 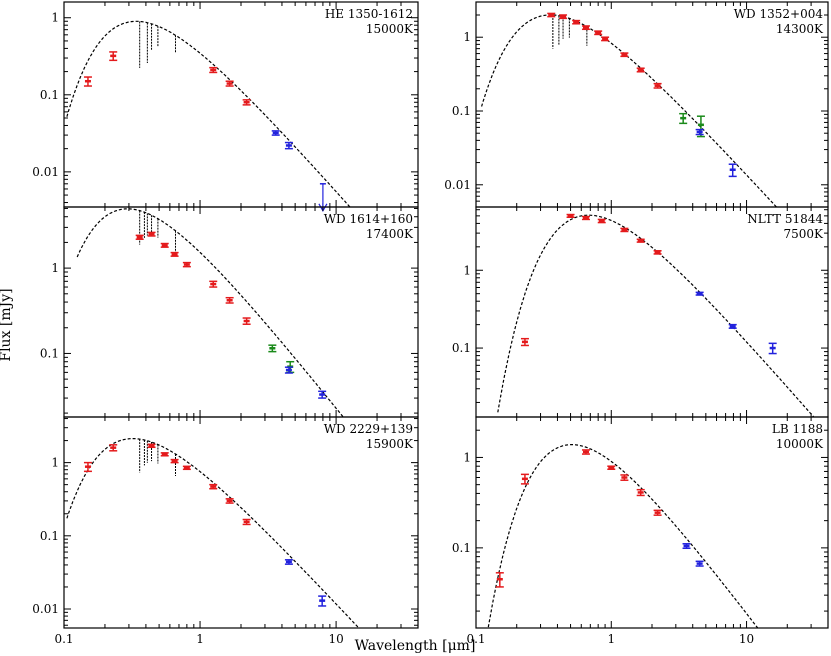 What do you see at coordinates (368, 429) in the screenshot?
I see `panel-title: WD 2229+139` at bounding box center [368, 429].